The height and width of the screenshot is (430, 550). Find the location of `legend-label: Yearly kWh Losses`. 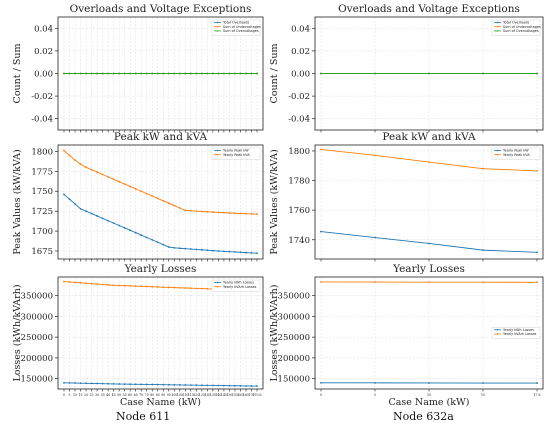

legend-label: Yearly kWh Losses is located at coordinates (238, 283).